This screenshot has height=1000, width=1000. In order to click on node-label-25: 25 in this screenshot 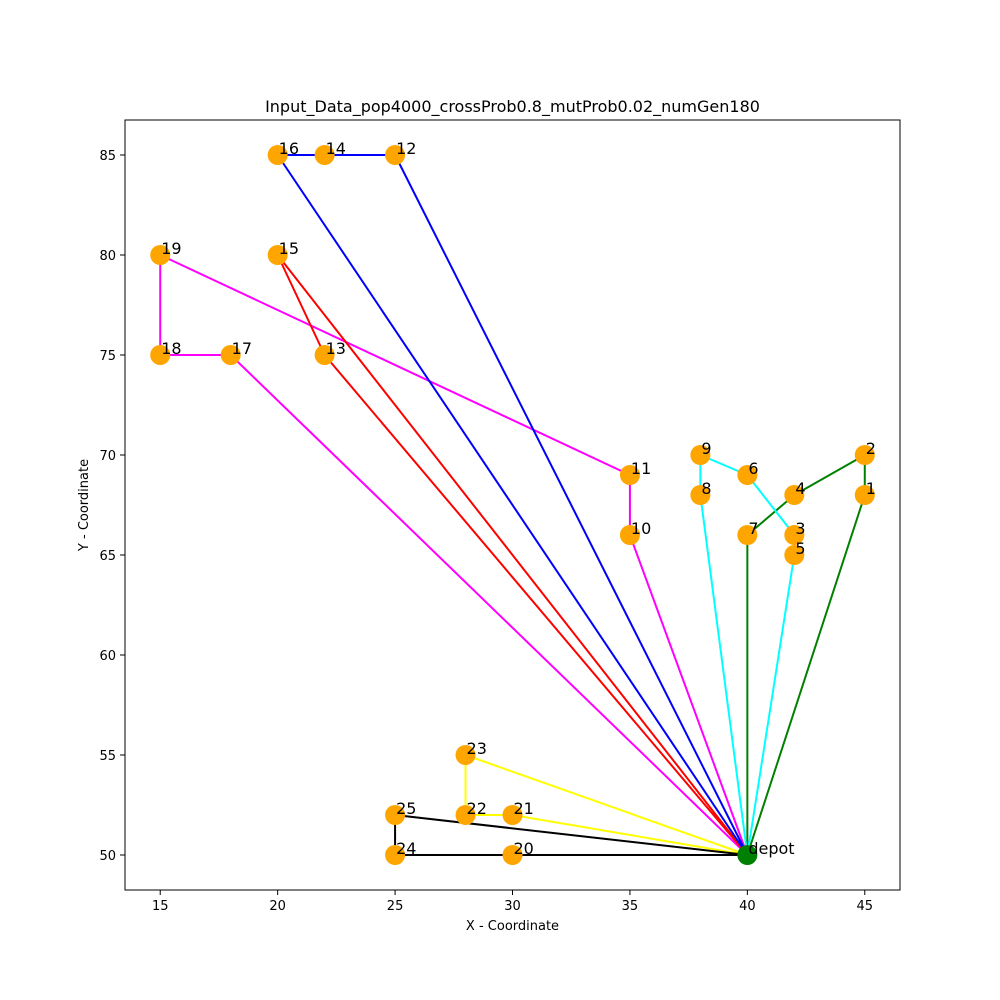, I will do `click(406, 808)`.